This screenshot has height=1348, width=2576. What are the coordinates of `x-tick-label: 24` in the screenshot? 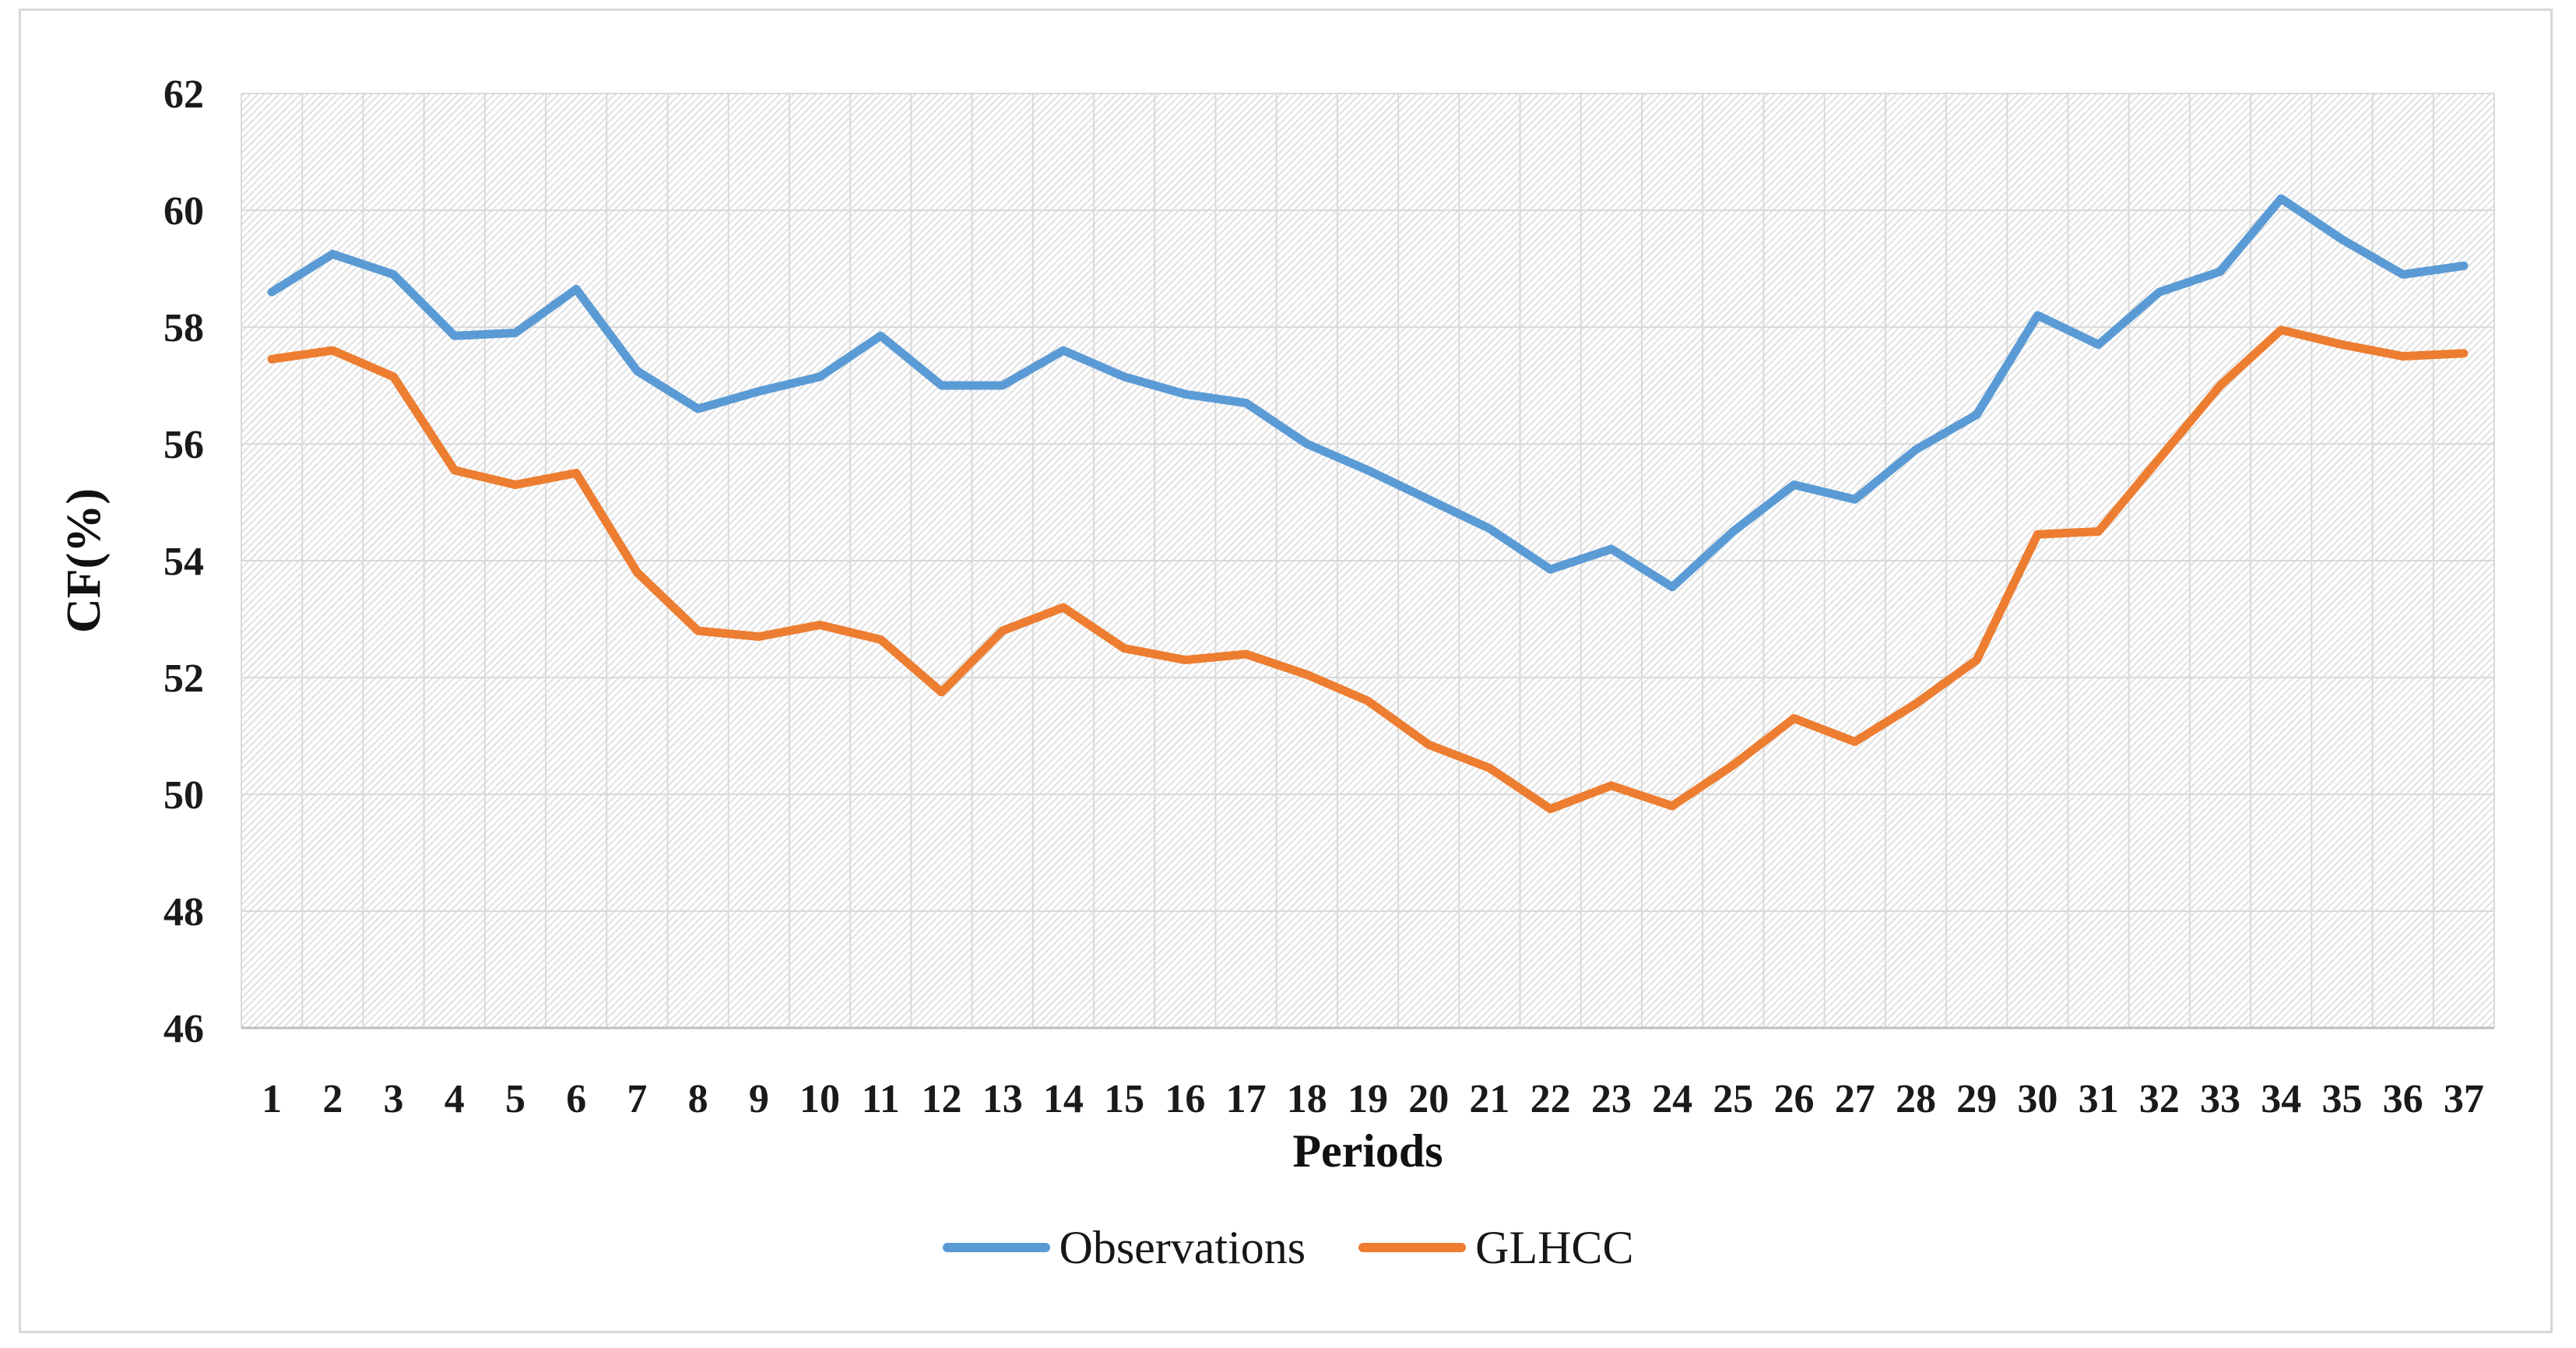 It's located at (1672, 1099).